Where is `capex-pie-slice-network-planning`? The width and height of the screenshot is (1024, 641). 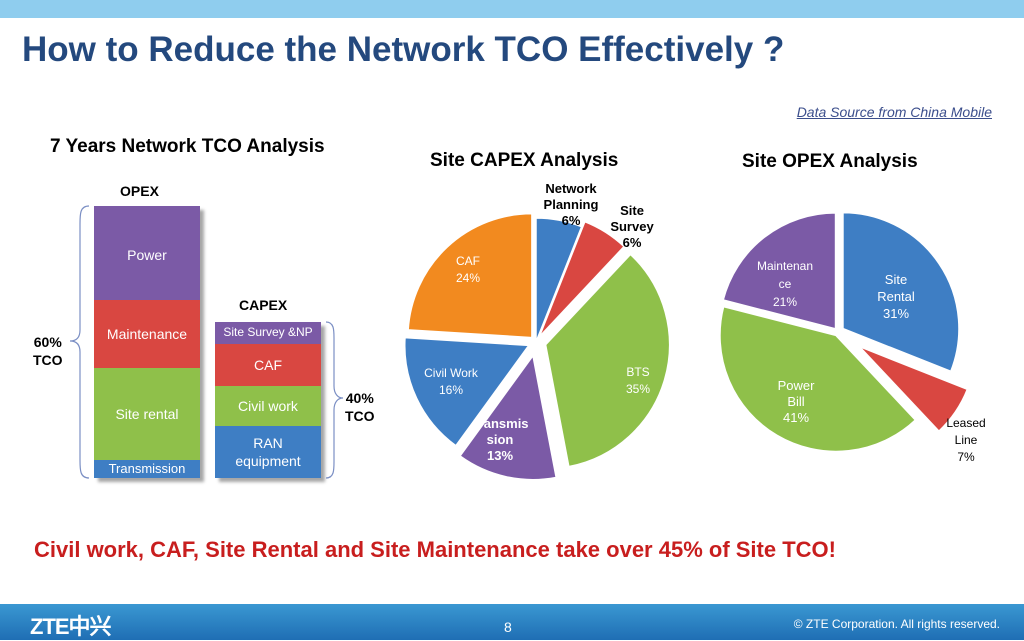 capex-pie-slice-network-planning is located at coordinates (559, 280).